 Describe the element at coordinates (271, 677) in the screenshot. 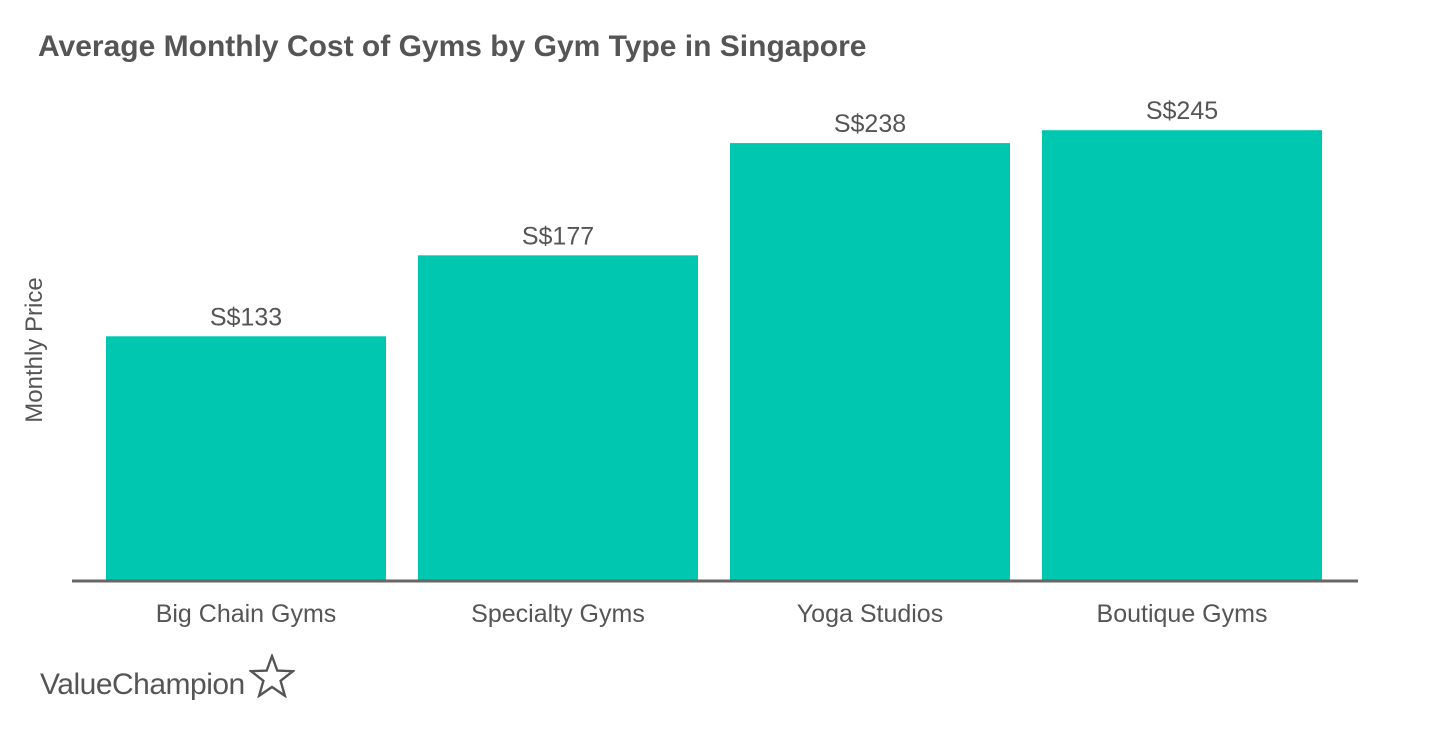

I see `star-outline-icon` at that location.